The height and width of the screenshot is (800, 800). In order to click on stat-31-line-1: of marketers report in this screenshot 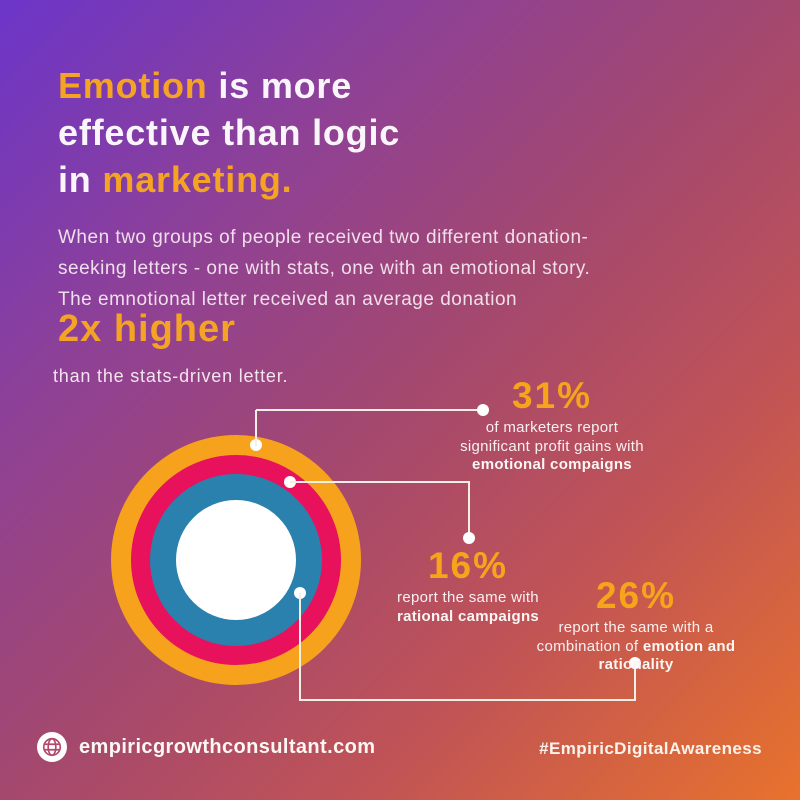, I will do `click(552, 427)`.